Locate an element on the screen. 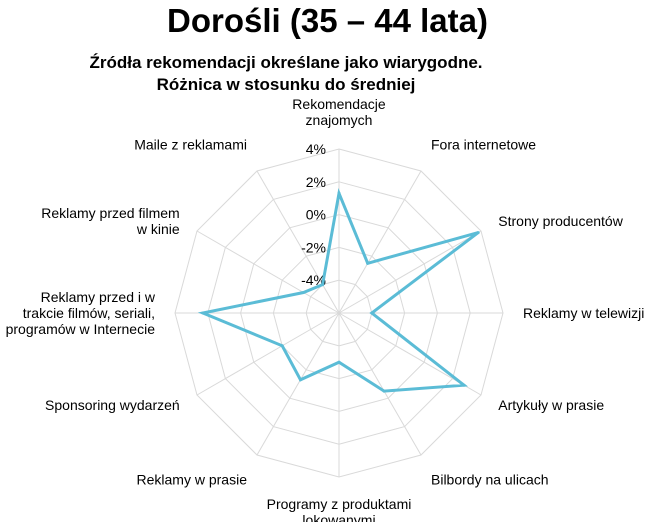  category-label-6-line-1: Bilbordy na ulicach is located at coordinates (490, 479).